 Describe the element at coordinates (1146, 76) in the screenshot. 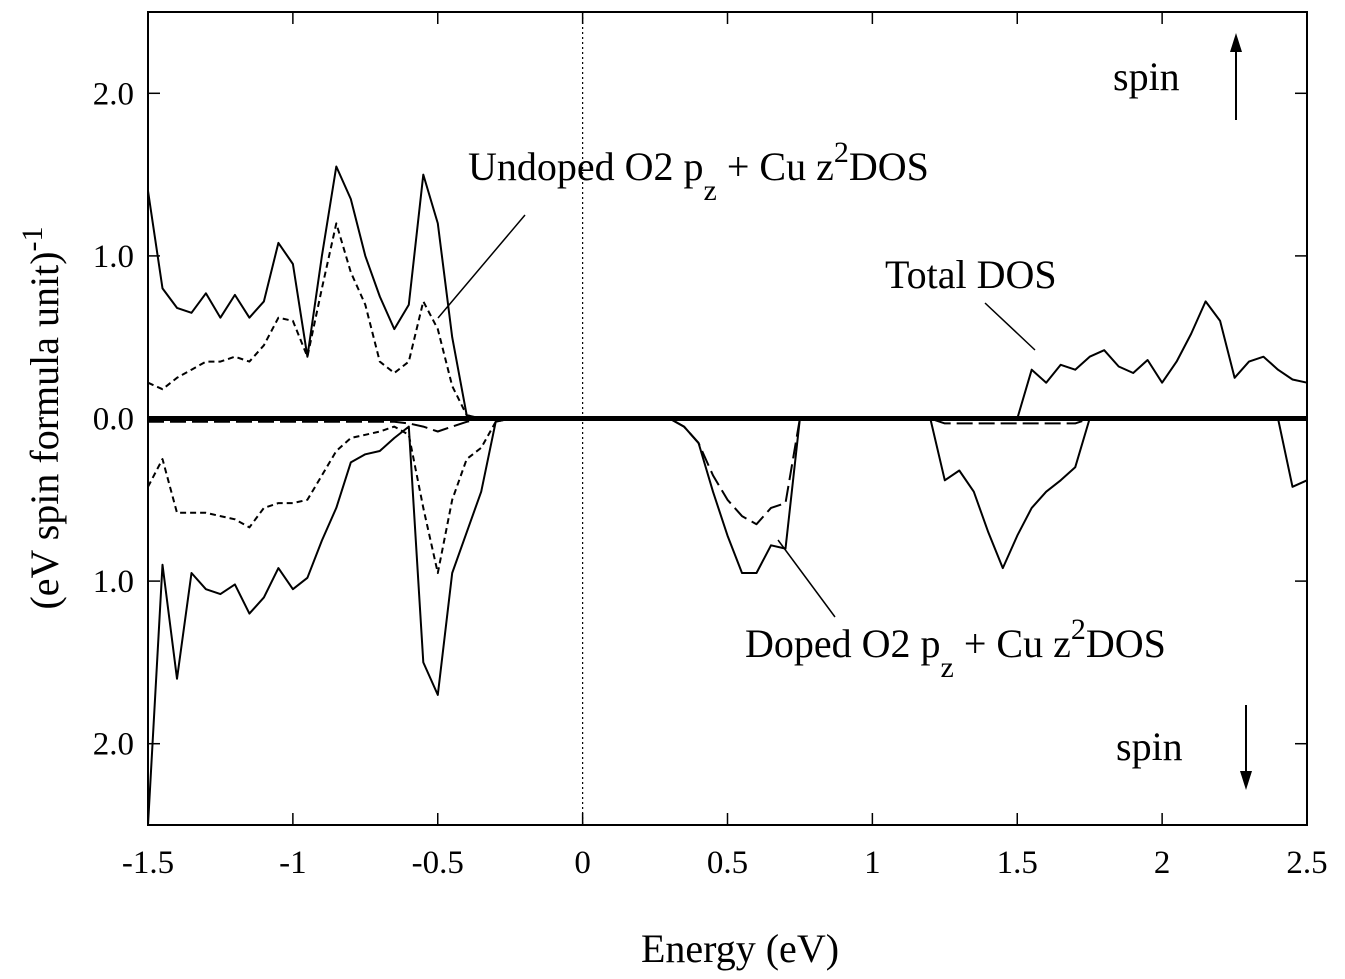

I see `spin-up-label: spin` at that location.